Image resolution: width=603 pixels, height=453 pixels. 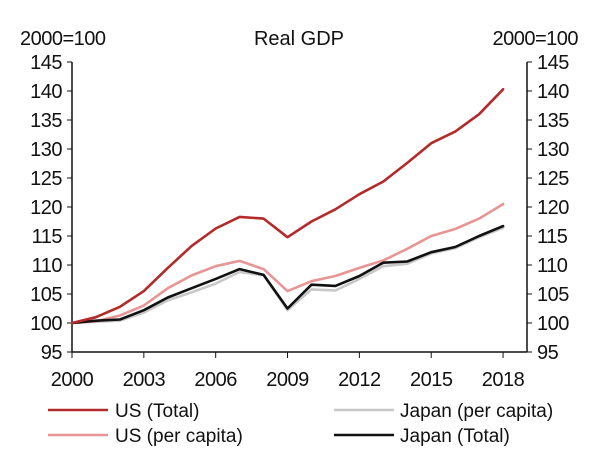 I want to click on legend-label-us-per-capita: US (per capita), so click(x=179, y=436).